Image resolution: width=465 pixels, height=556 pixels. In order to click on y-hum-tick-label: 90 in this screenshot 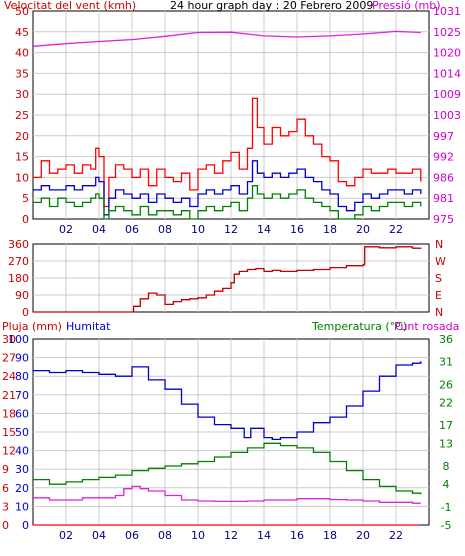, I will do `click(22, 358)`.